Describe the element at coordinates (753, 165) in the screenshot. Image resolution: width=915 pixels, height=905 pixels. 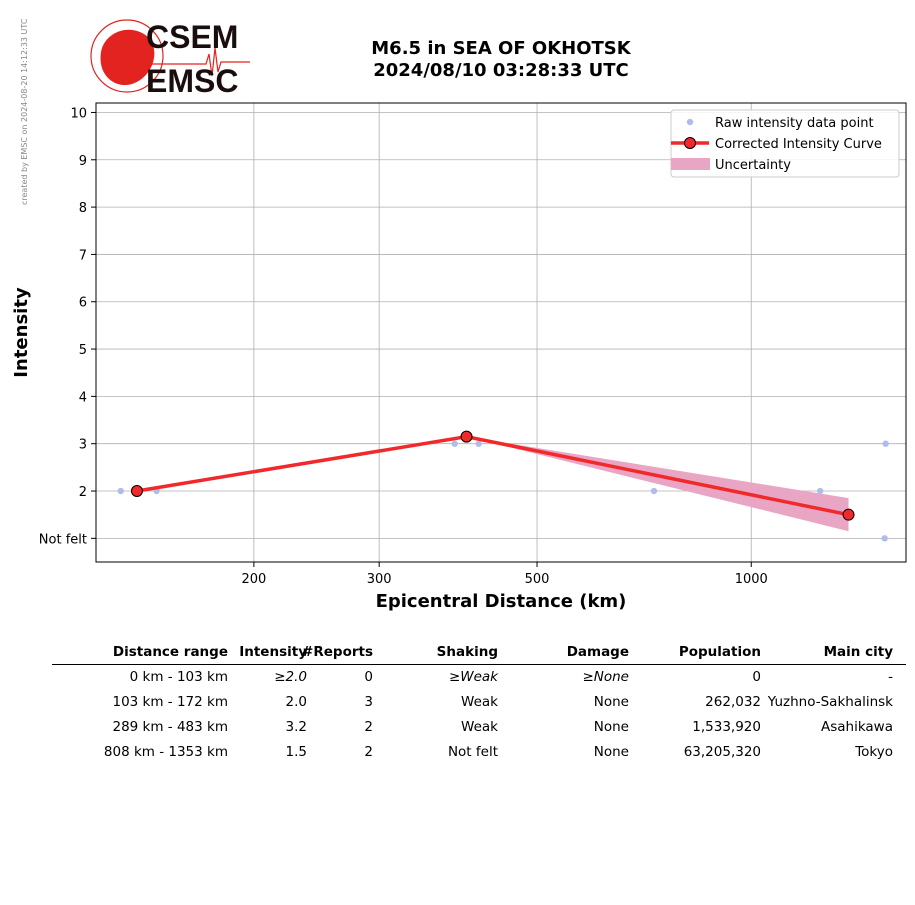
I see `legend-entry: Uncertainty` at that location.